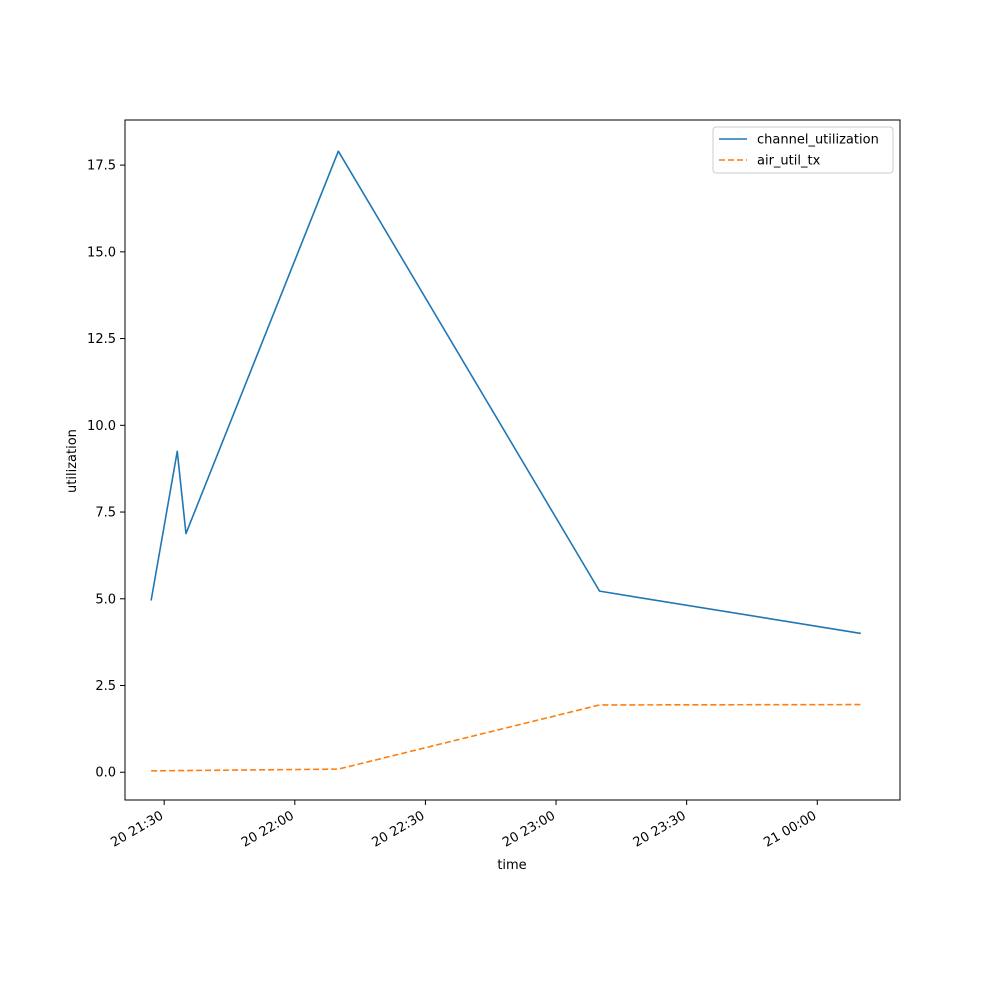  What do you see at coordinates (101, 426) in the screenshot?
I see `y-tick-label: 10.0` at bounding box center [101, 426].